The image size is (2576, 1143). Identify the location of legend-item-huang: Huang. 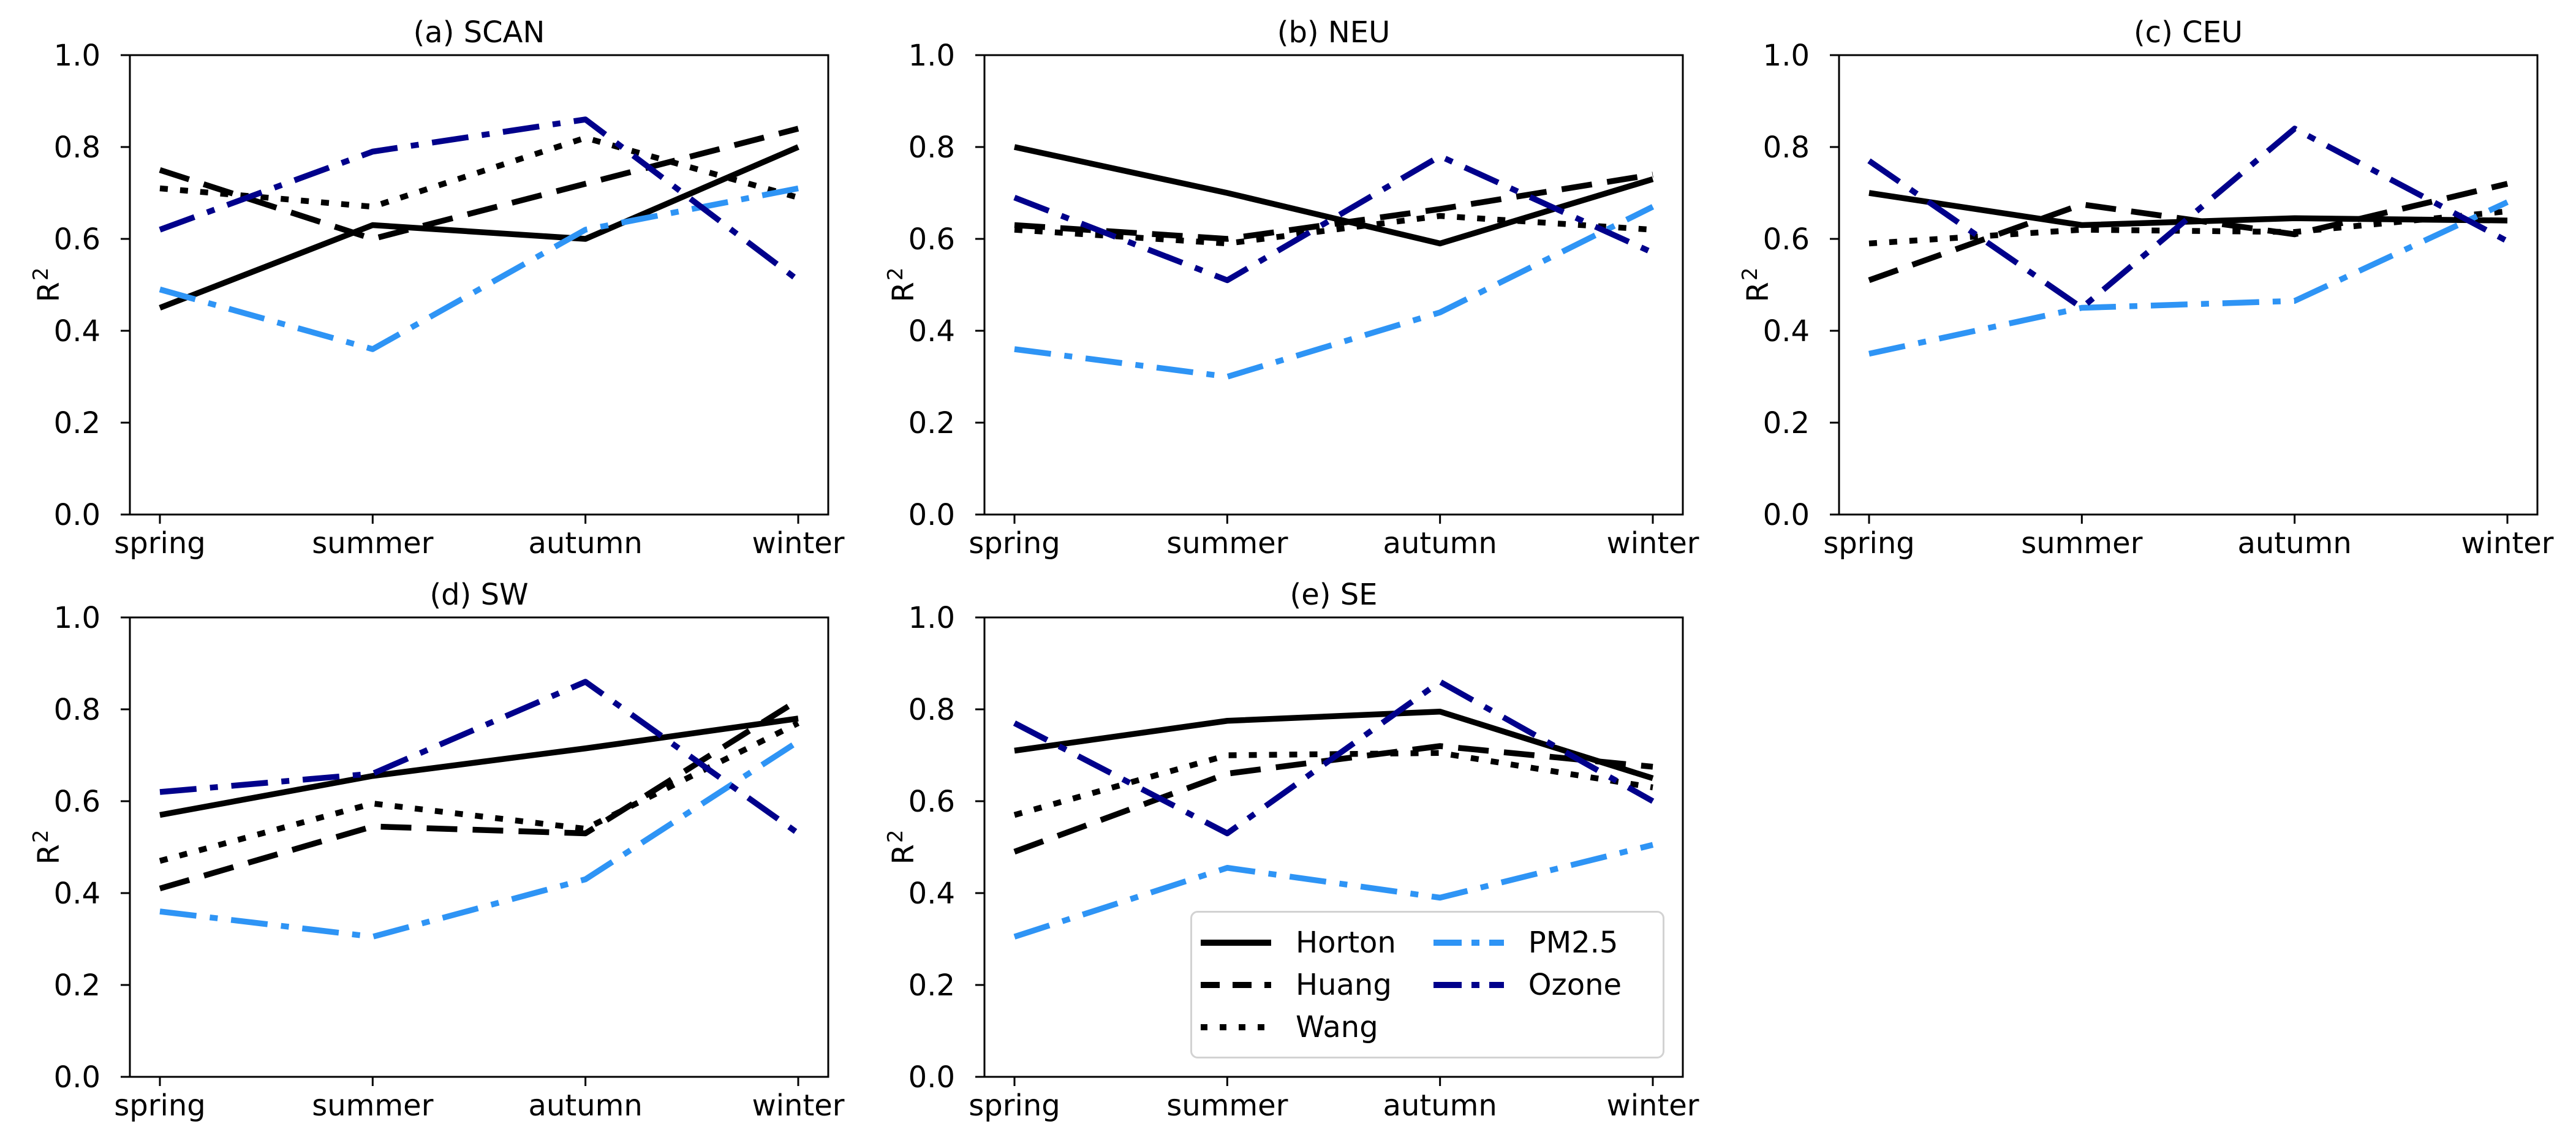
(1314, 985).